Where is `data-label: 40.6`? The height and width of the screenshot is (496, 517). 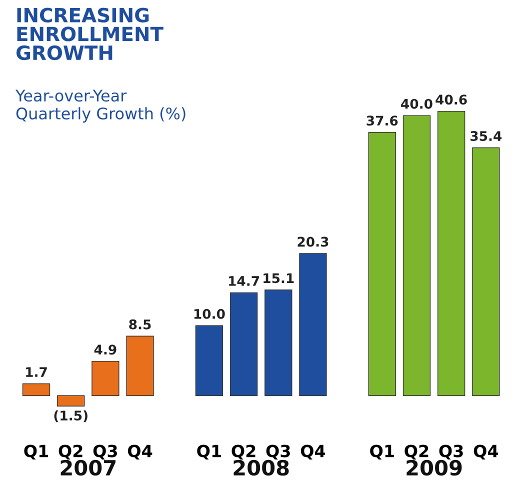
data-label: 40.6 is located at coordinates (451, 99).